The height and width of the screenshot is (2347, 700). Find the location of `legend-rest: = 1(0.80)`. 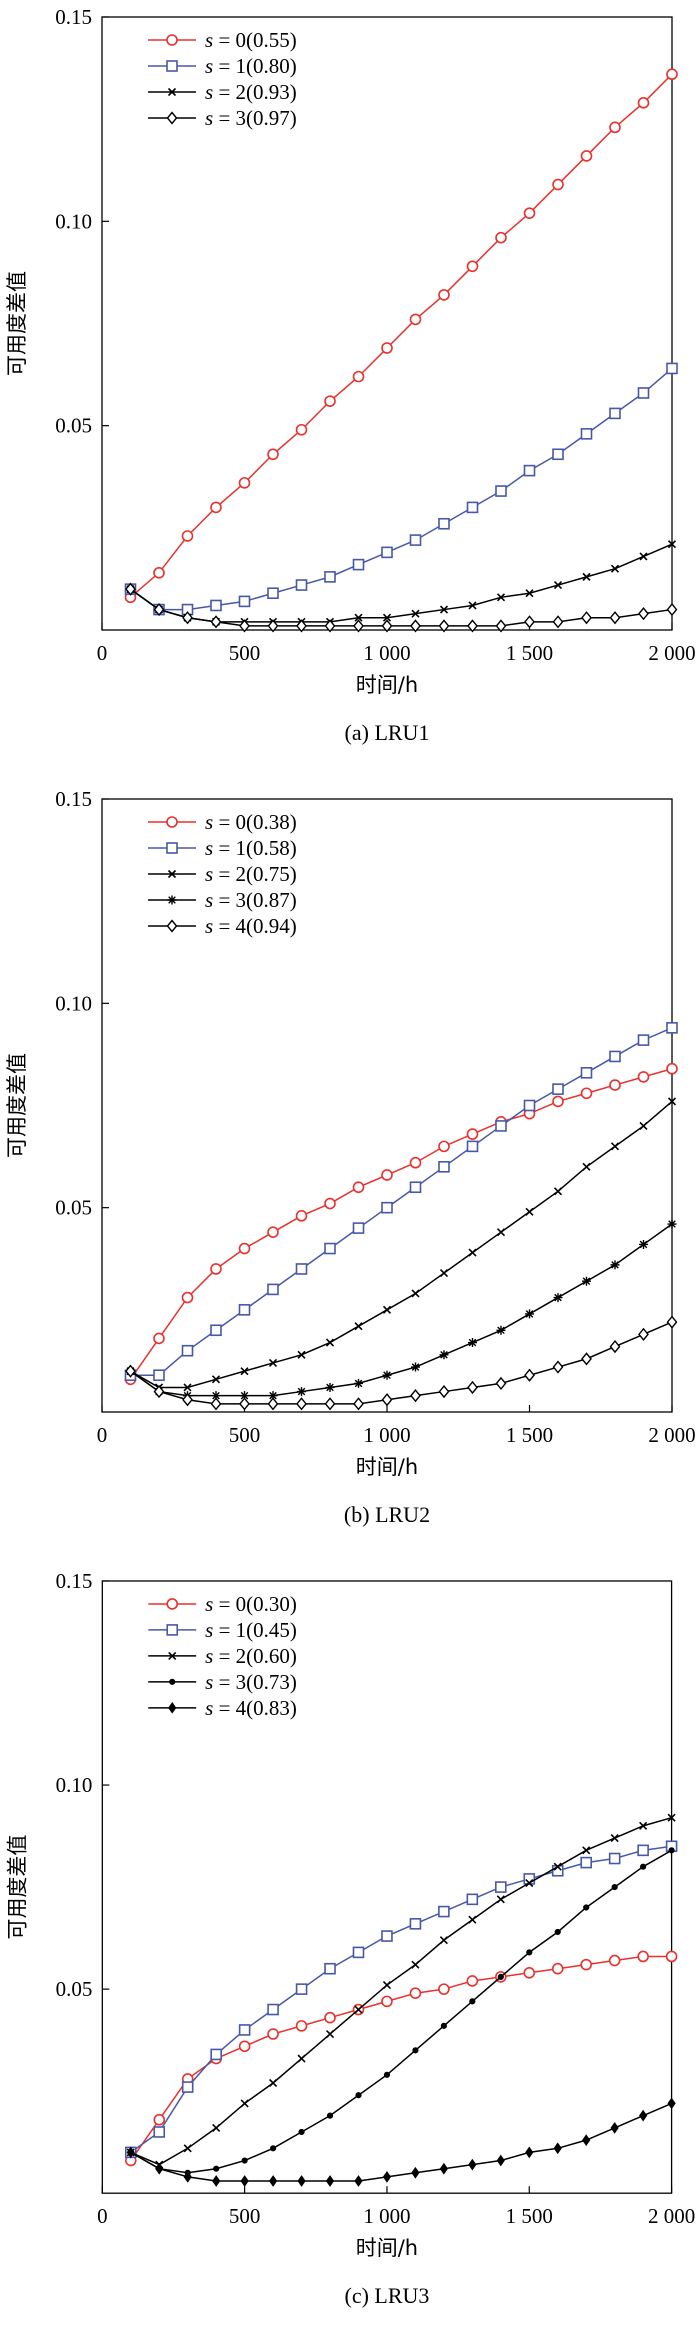

legend-rest: = 1(0.80) is located at coordinates (255, 66).